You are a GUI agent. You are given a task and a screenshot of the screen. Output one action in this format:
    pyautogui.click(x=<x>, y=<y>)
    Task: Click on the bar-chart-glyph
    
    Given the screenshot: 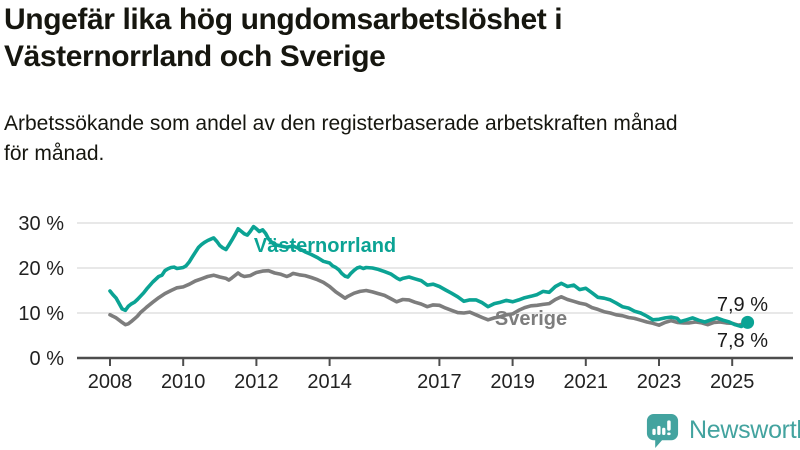 What is the action you would take?
    pyautogui.click(x=661, y=428)
    